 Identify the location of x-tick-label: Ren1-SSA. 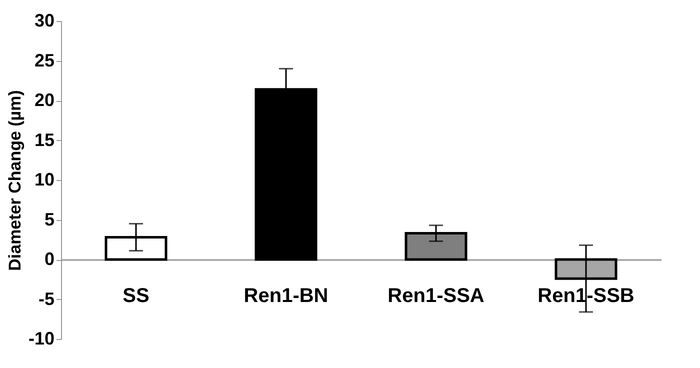
(436, 296).